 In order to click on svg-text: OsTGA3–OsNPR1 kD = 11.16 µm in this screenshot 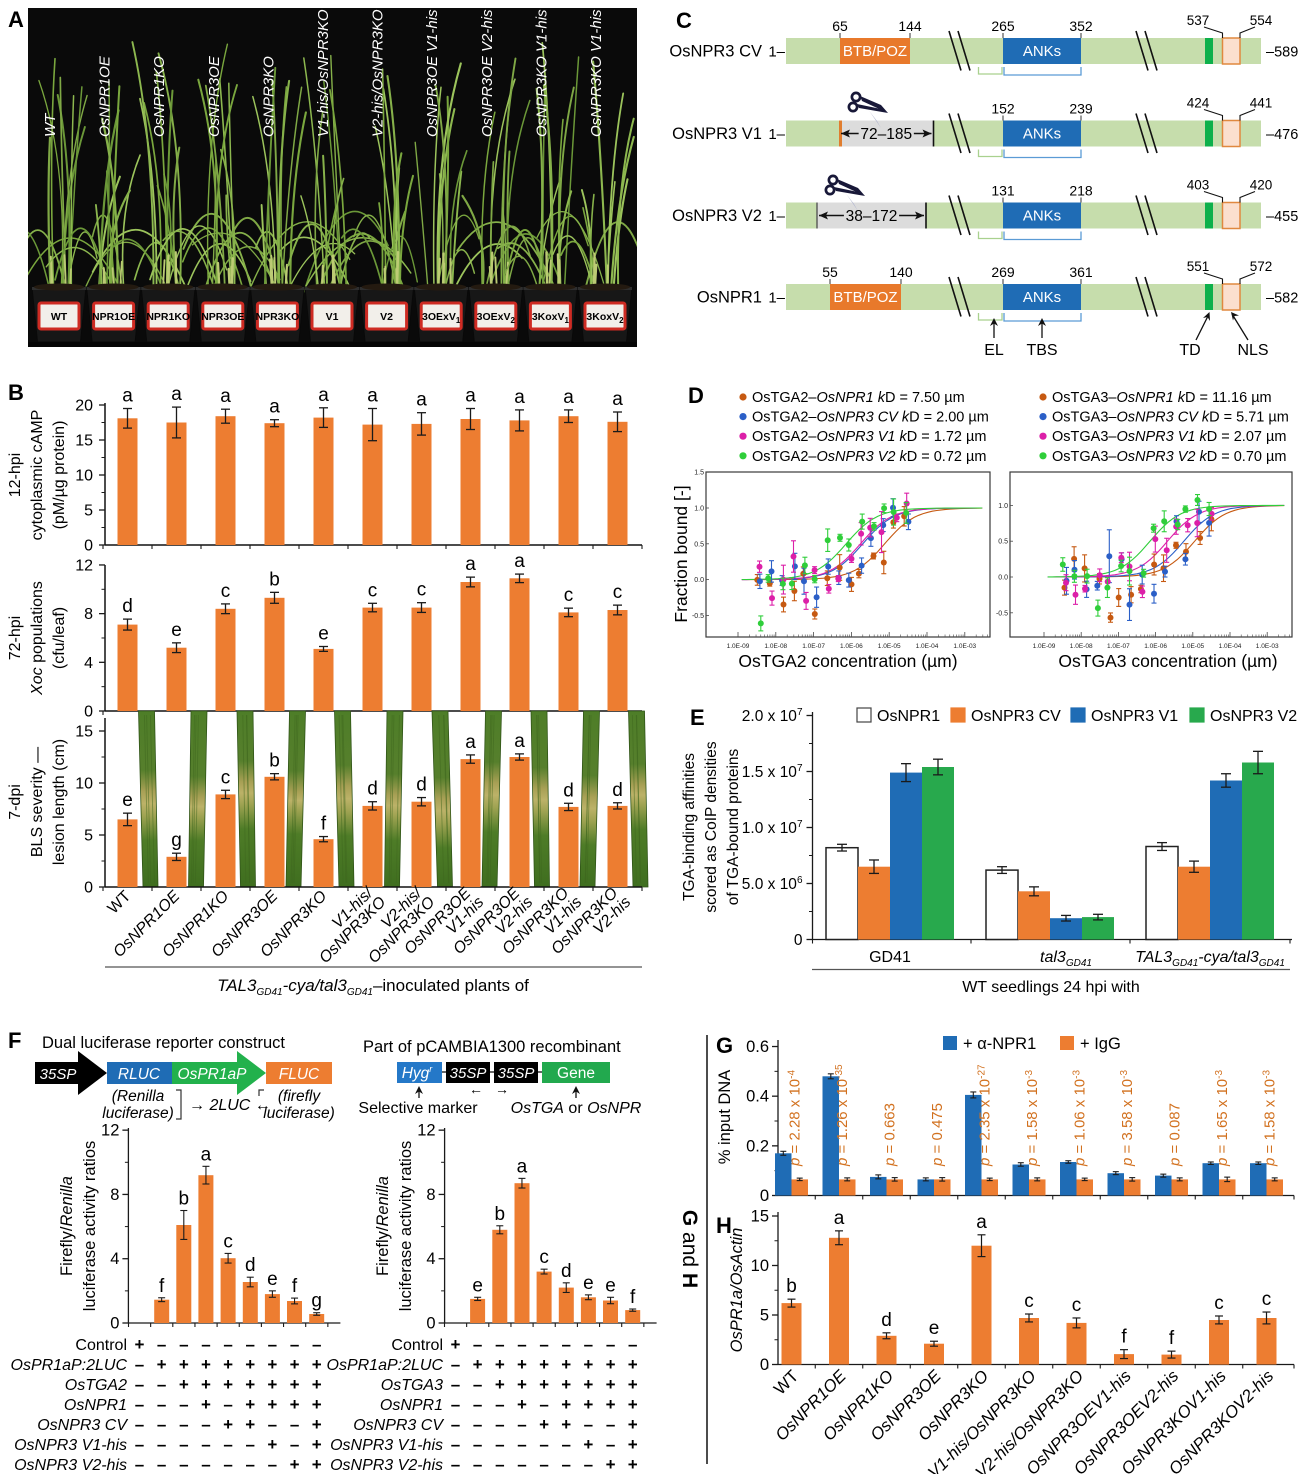, I will do `click(1162, 398)`.